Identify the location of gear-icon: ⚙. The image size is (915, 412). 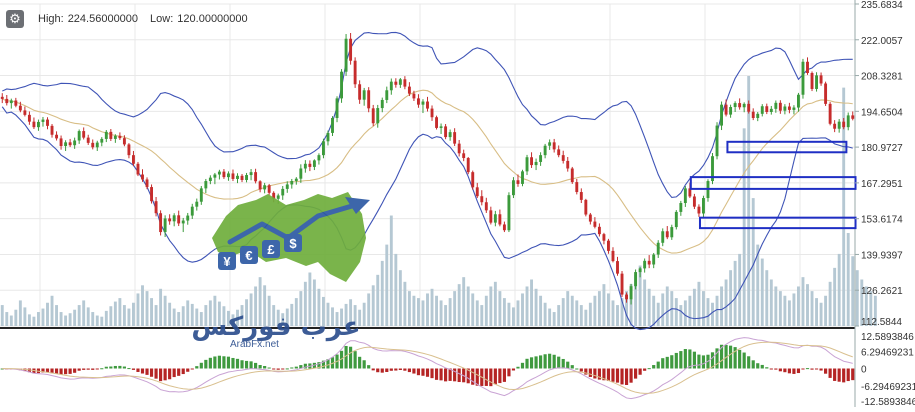
(15, 19).